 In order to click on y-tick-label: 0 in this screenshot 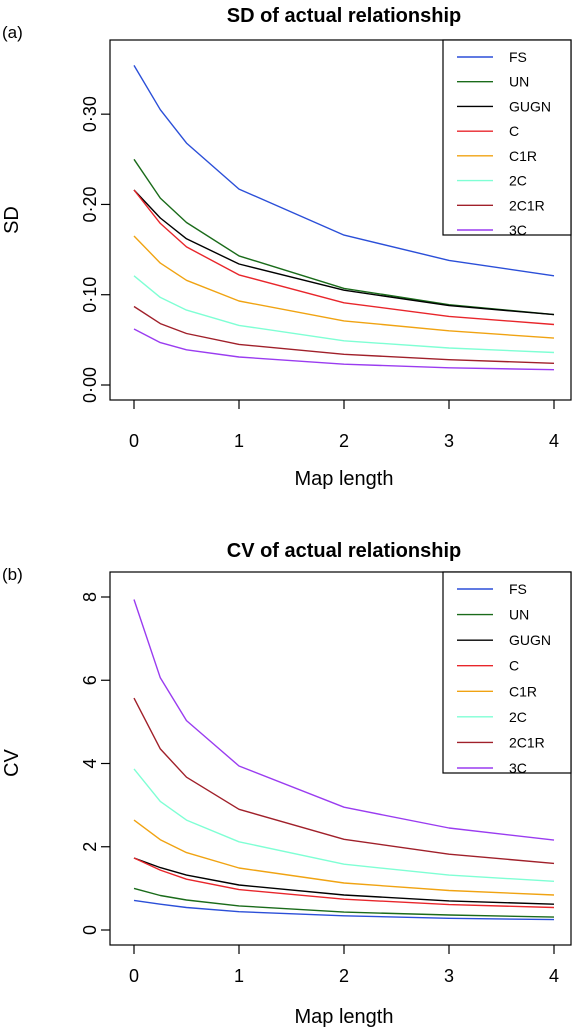, I will do `click(90, 930)`.